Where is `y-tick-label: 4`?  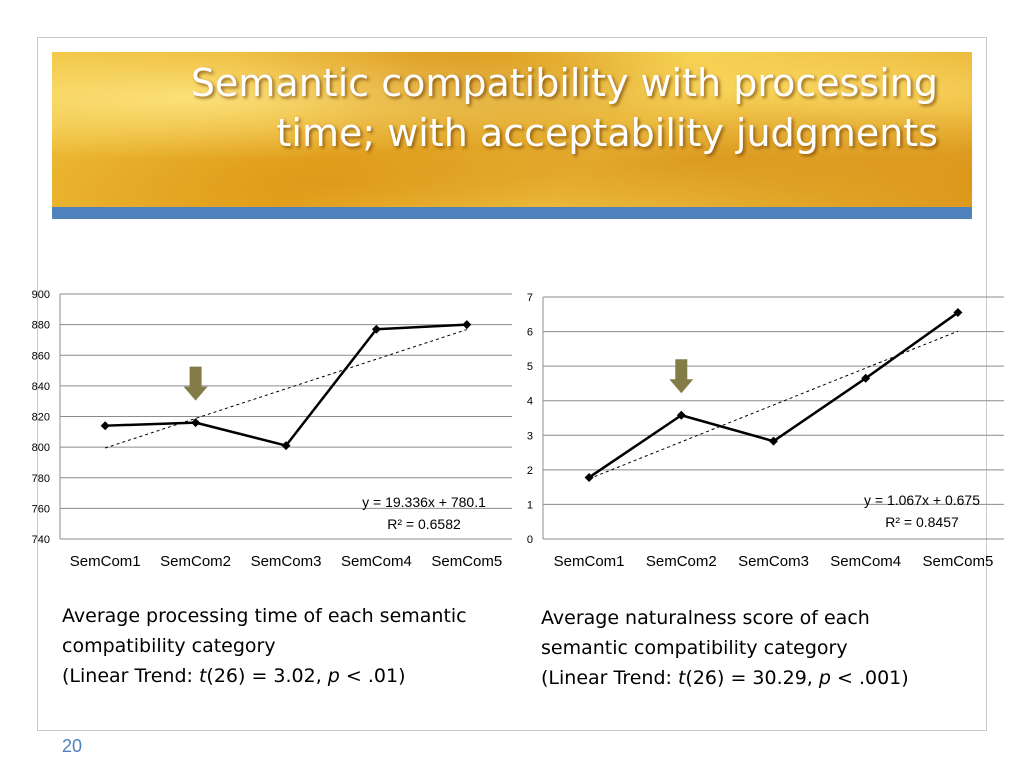
y-tick-label: 4 is located at coordinates (530, 402).